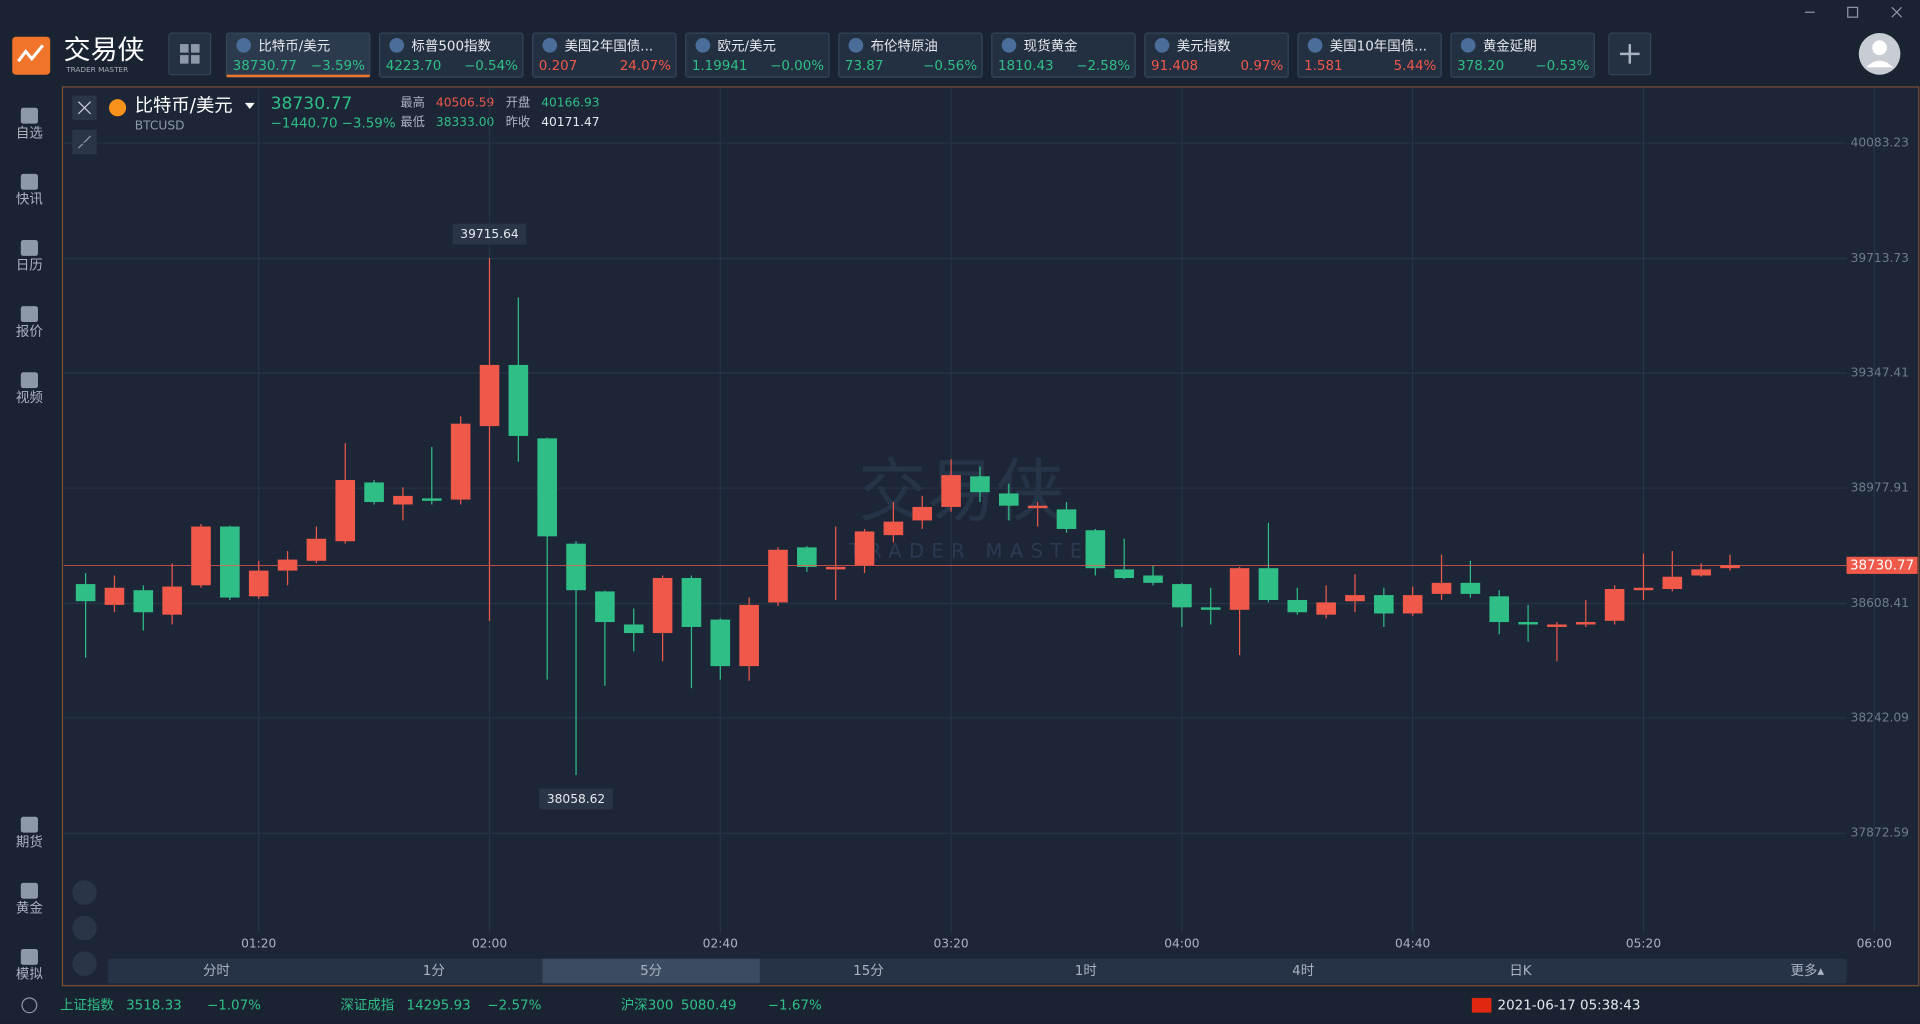 This screenshot has height=1024, width=1920. What do you see at coordinates (651, 971) in the screenshot?
I see `period-tab: 5分` at bounding box center [651, 971].